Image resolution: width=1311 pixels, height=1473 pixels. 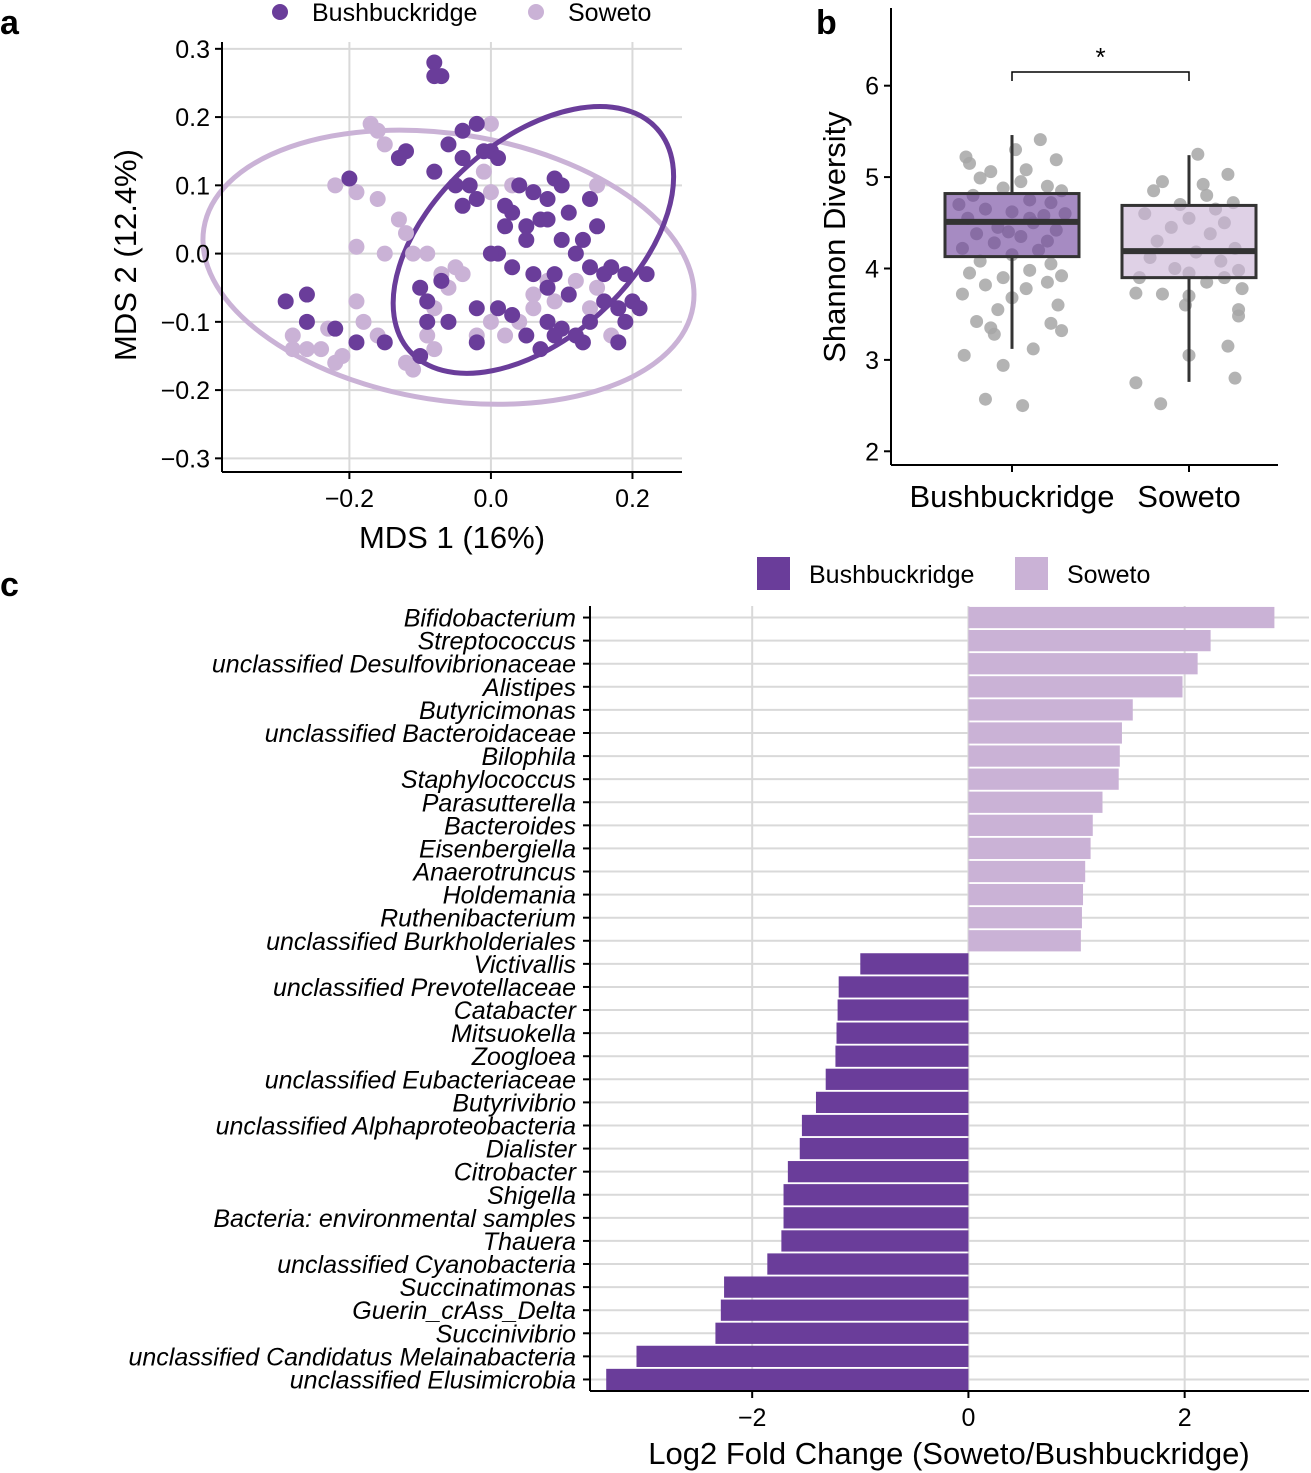 I want to click on diversity-x-tick-label: Soweto, so click(x=1188, y=496).